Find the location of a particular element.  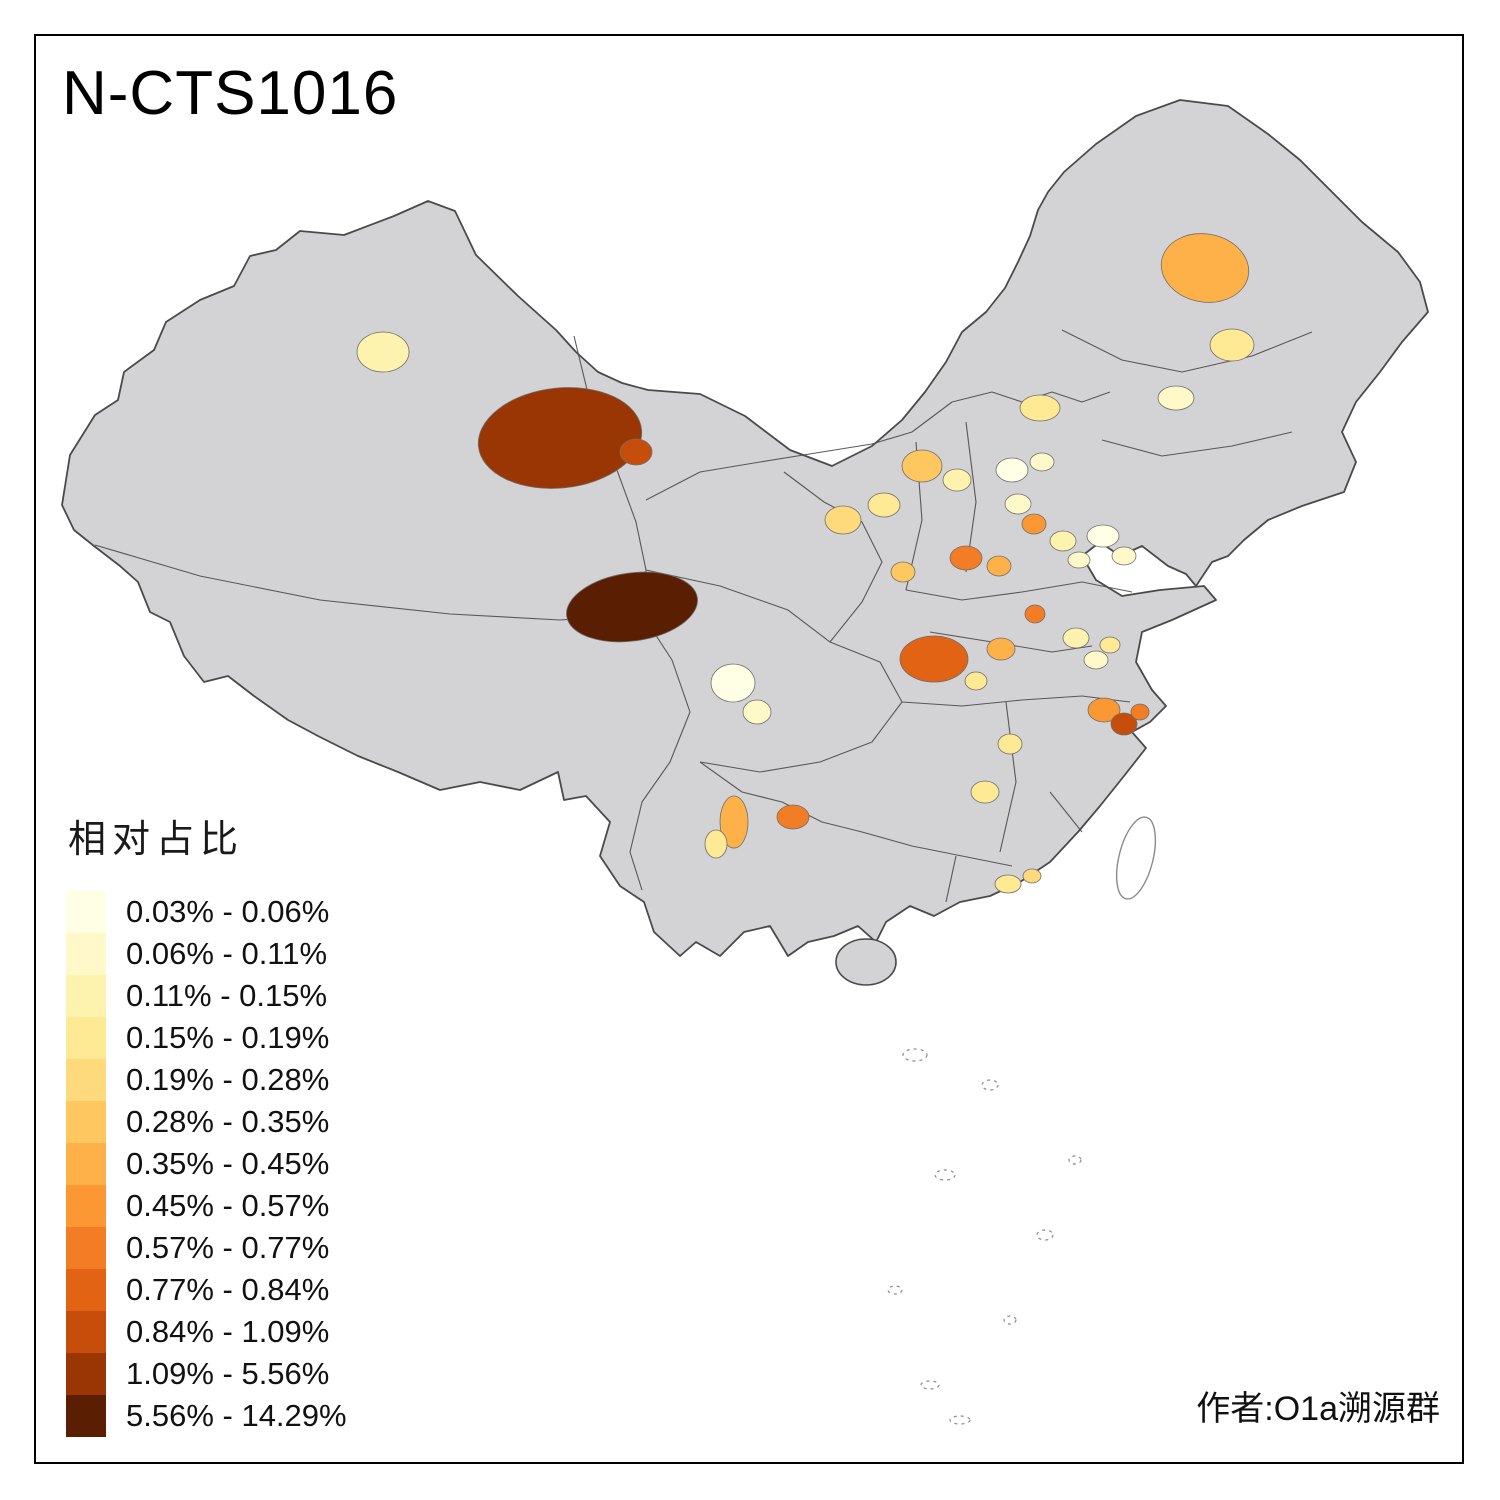

legend-item: 0.45% - 0.57% is located at coordinates (231, 1206).